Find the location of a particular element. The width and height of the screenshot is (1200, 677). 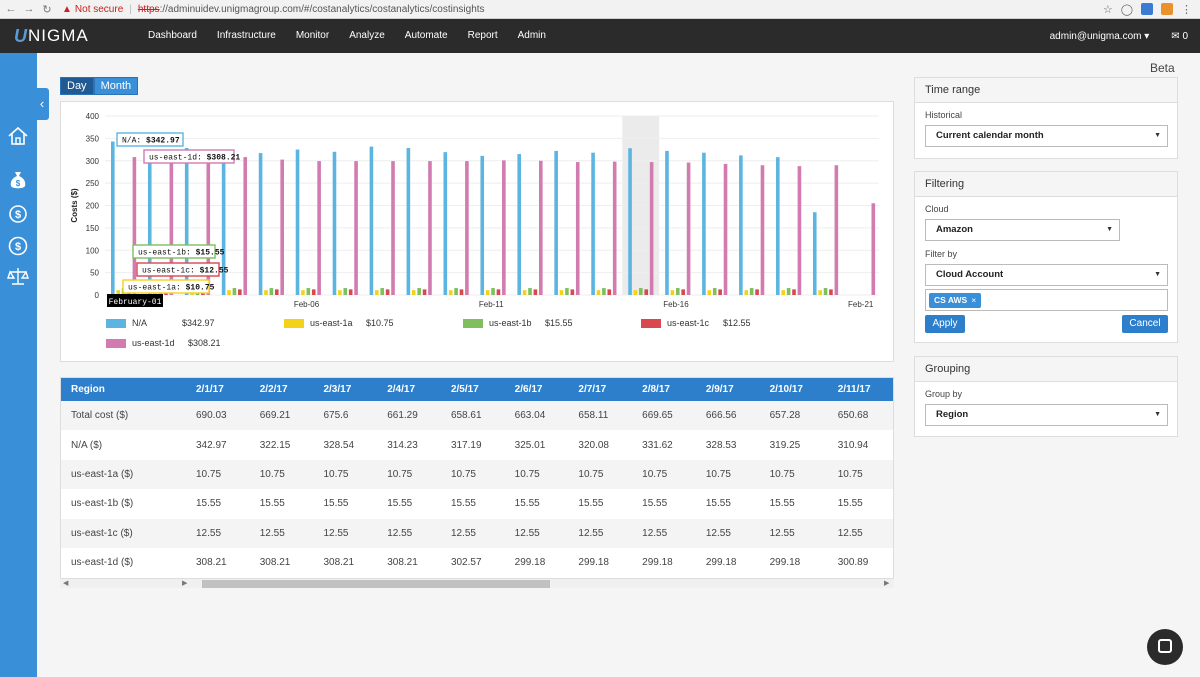

menu-admin: Admin is located at coordinates (531, 35).